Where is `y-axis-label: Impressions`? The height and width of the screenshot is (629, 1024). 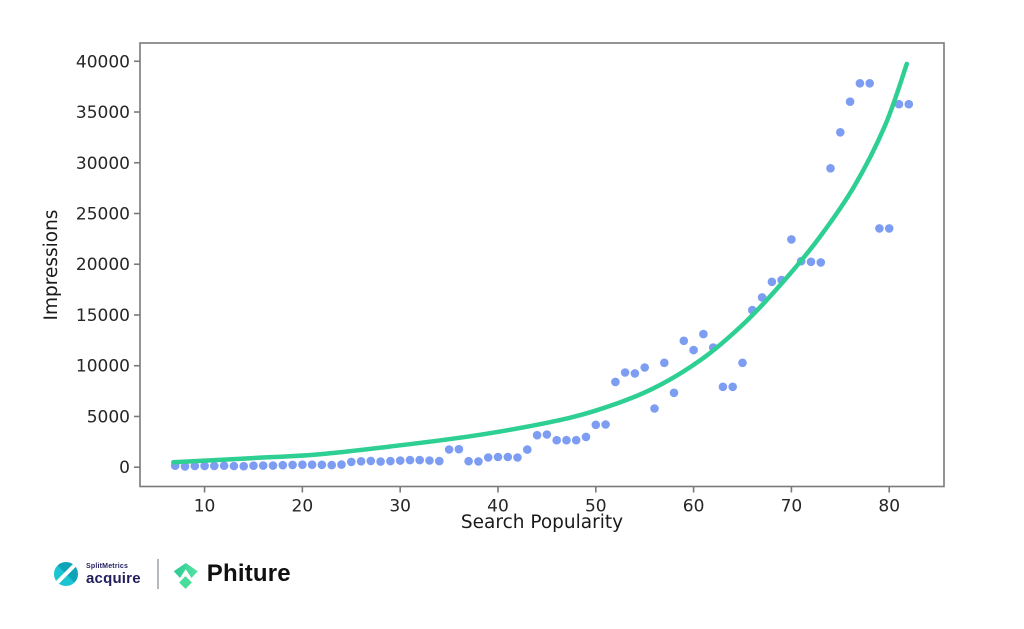
y-axis-label: Impressions is located at coordinates (51, 265).